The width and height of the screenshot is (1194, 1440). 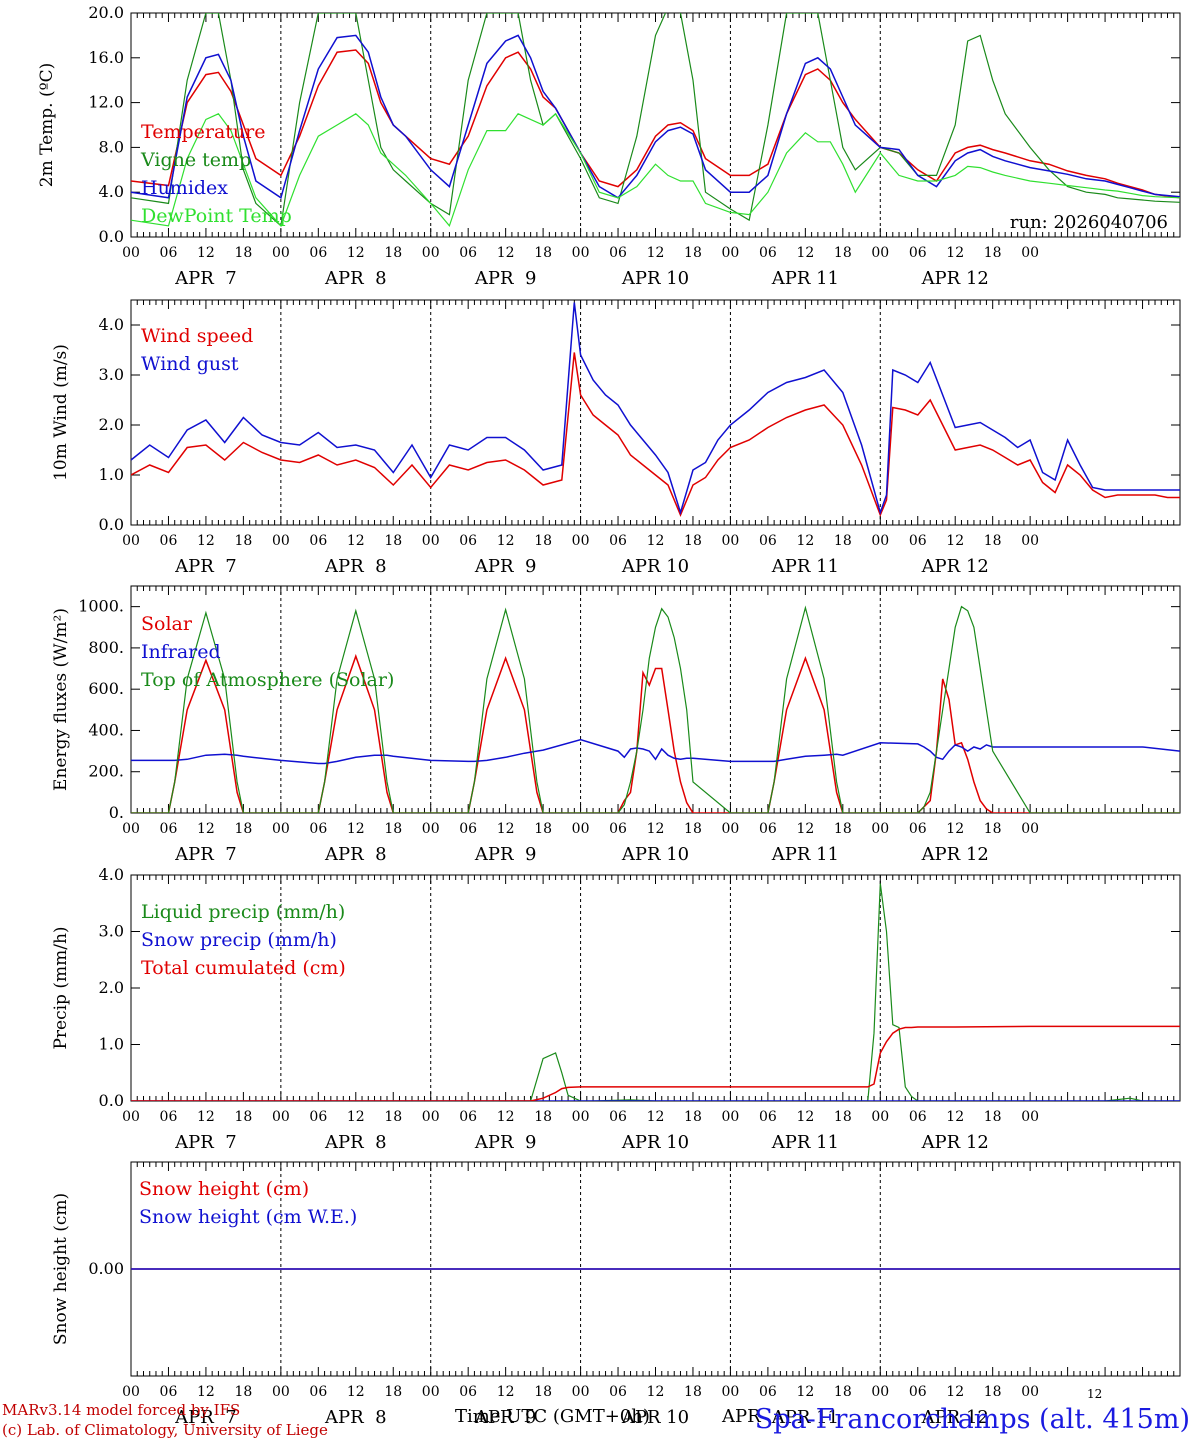 What do you see at coordinates (181, 652) in the screenshot?
I see `legend-entry: Infrared` at bounding box center [181, 652].